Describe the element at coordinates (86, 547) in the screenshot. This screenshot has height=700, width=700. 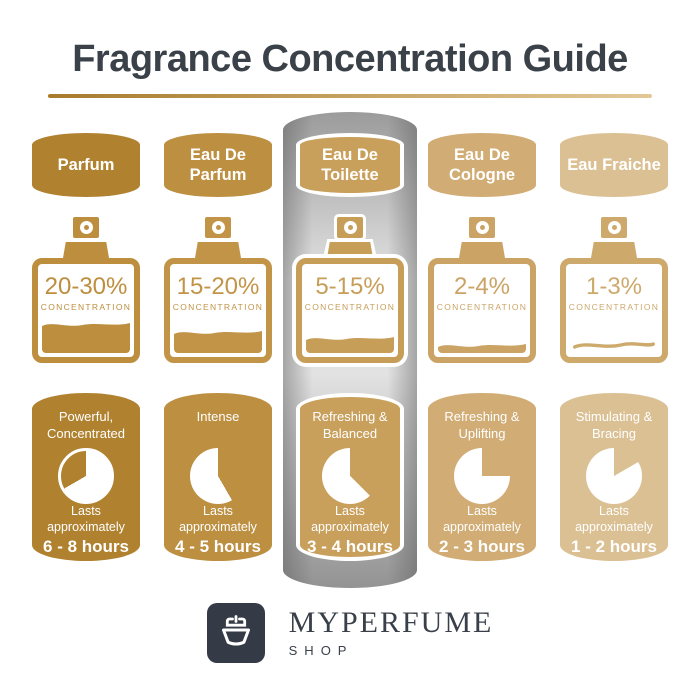
I see `duration-value: 6 - 8 hours` at that location.